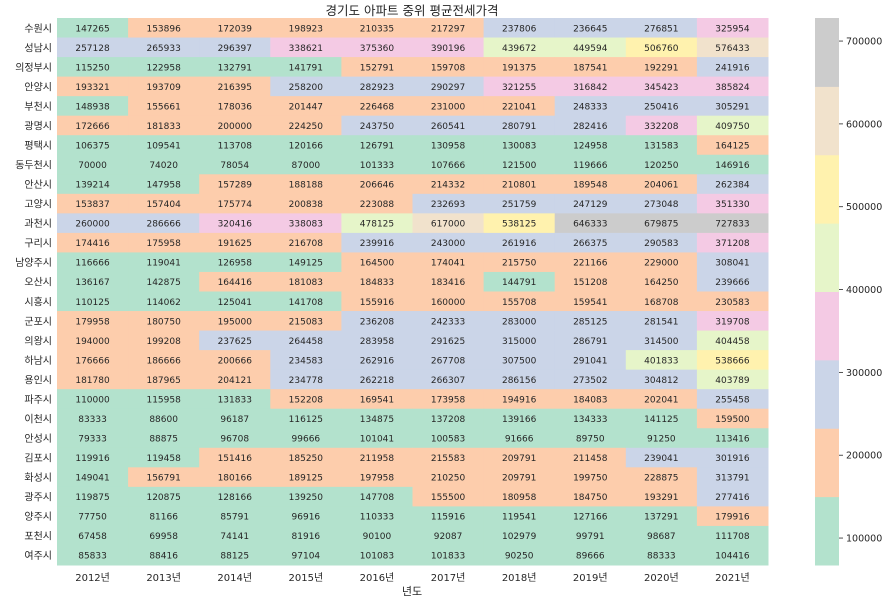  What do you see at coordinates (519, 88) in the screenshot?
I see `cell-value-label: 321255` at bounding box center [519, 88].